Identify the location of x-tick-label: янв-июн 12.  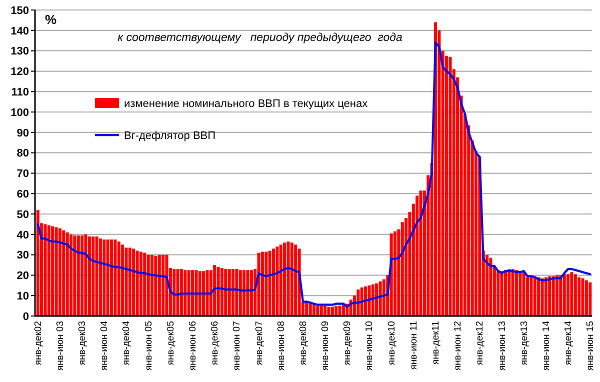
(458, 345).